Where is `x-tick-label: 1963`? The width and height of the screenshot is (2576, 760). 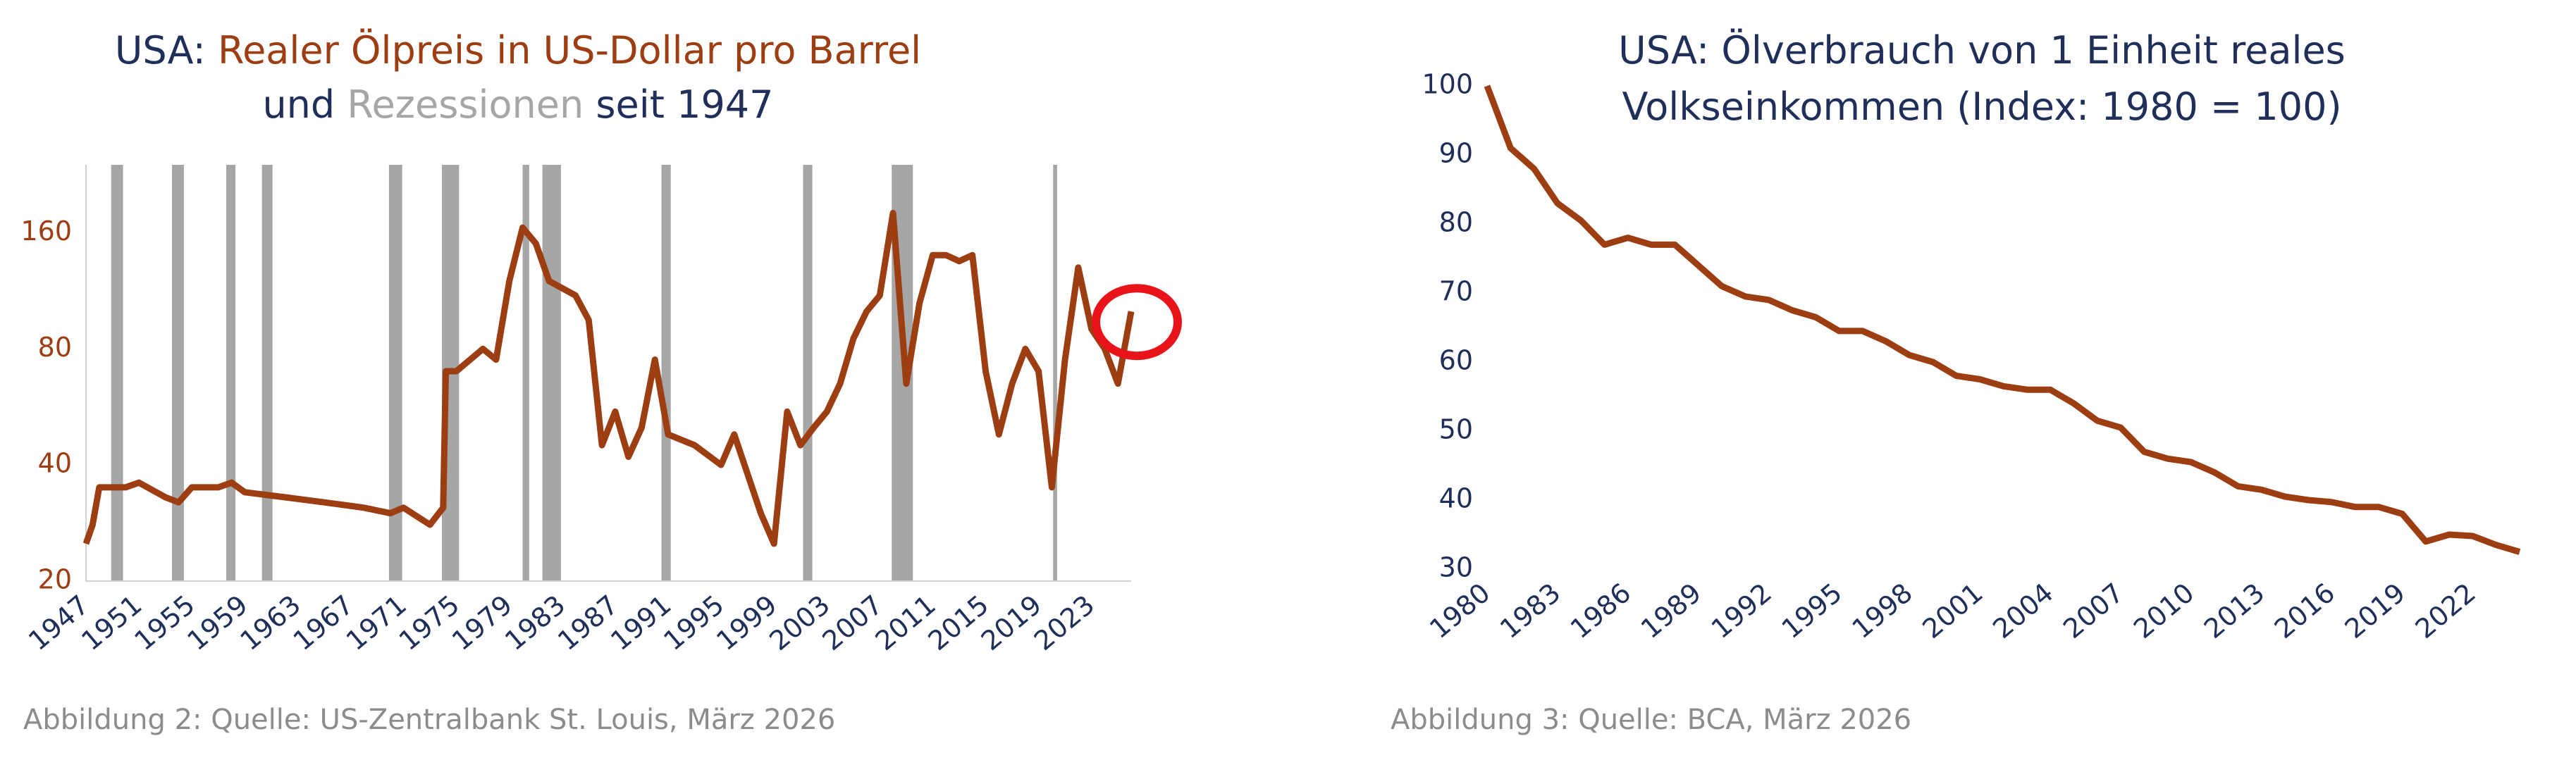 x-tick-label: 1963 is located at coordinates (271, 622).